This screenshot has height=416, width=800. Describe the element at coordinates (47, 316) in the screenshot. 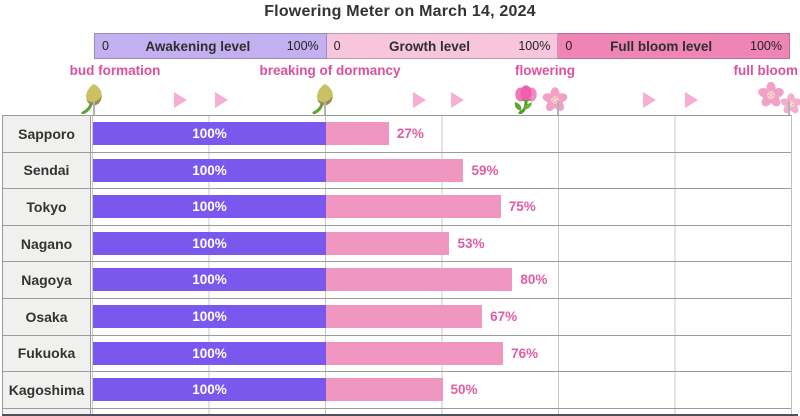

I see `city-label: Osaka` at that location.